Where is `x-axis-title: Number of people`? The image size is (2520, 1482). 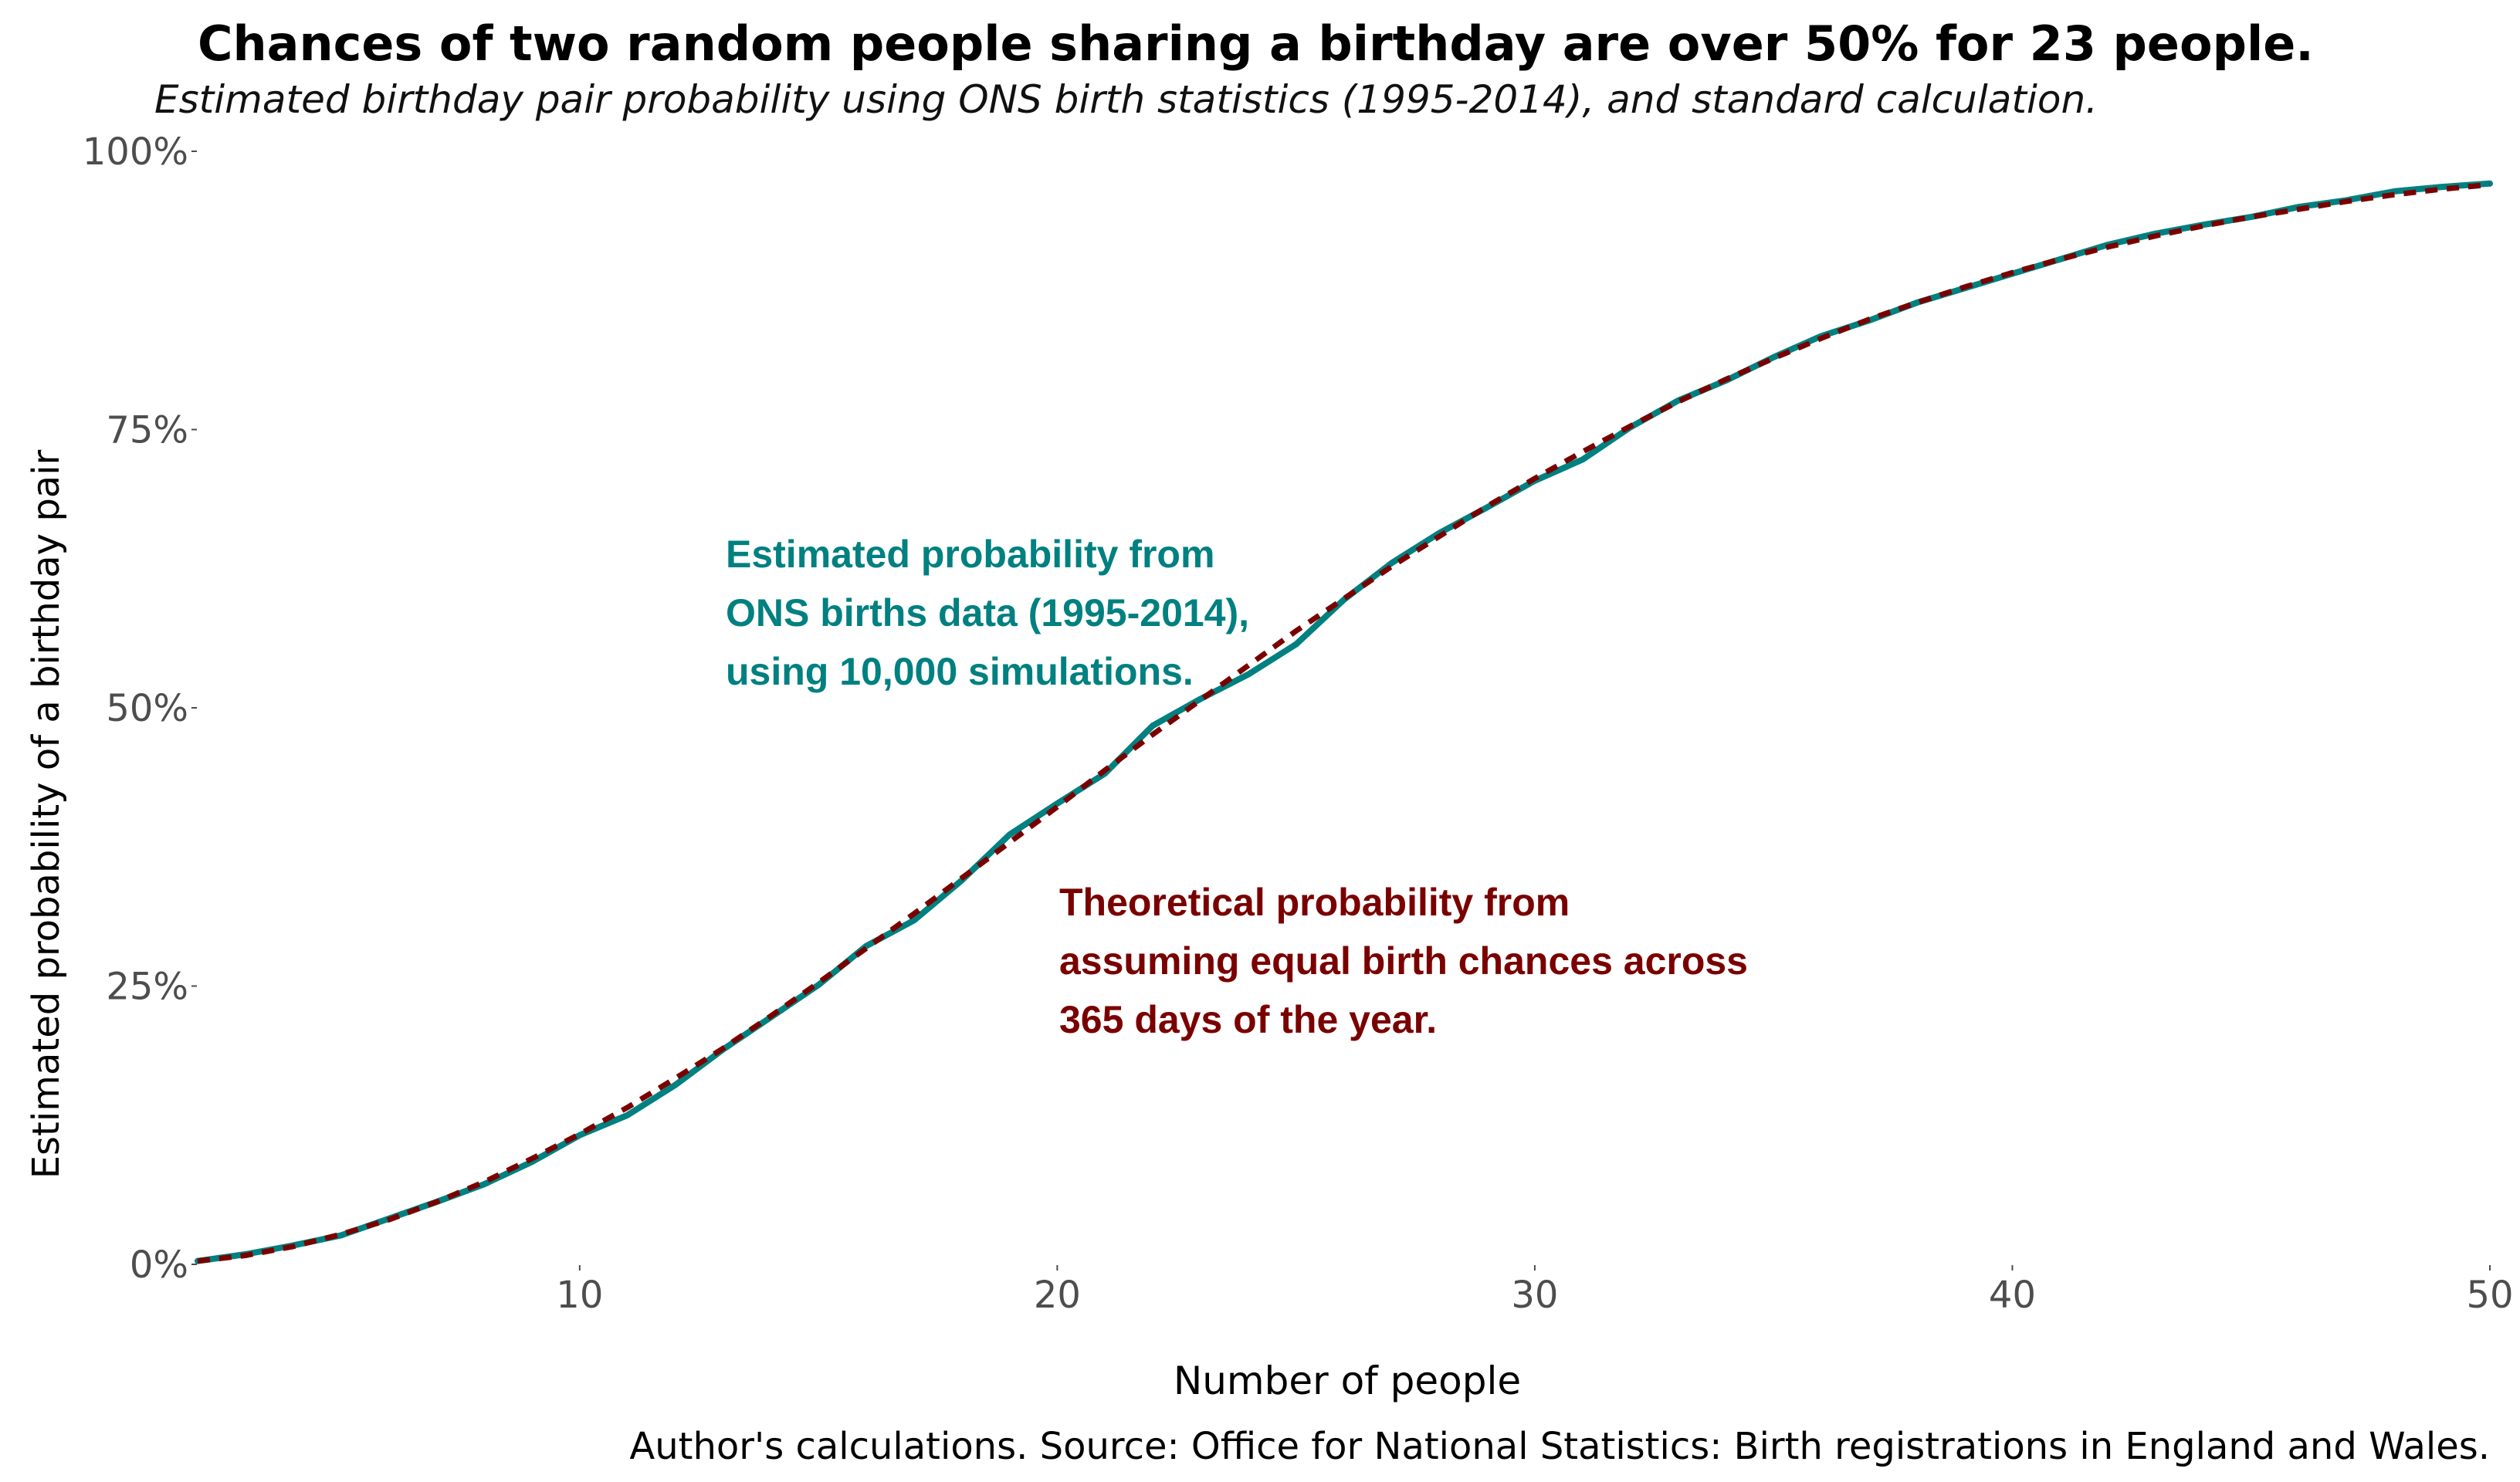 x-axis-title: Number of people is located at coordinates (1348, 1380).